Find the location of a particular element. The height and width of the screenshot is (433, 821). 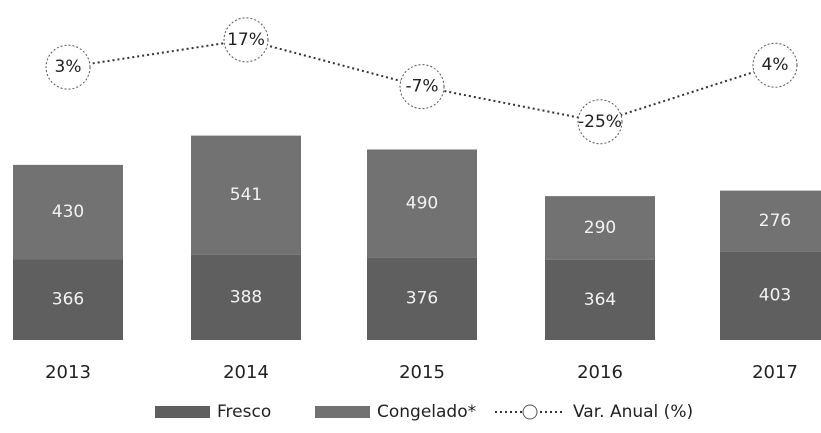

line-value-label: 17% is located at coordinates (246, 40).